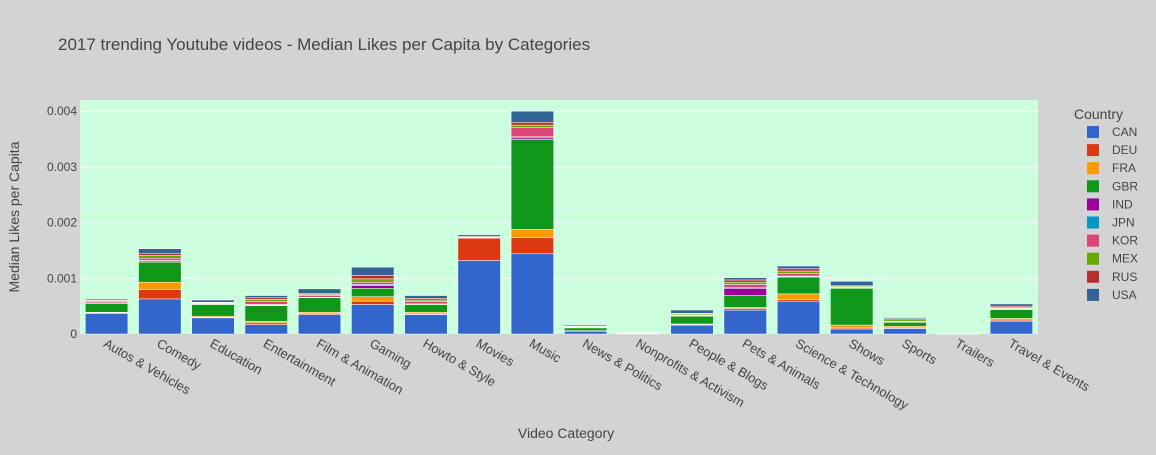  What do you see at coordinates (1125, 241) in the screenshot?
I see `legend-label-kor: KOR` at bounding box center [1125, 241].